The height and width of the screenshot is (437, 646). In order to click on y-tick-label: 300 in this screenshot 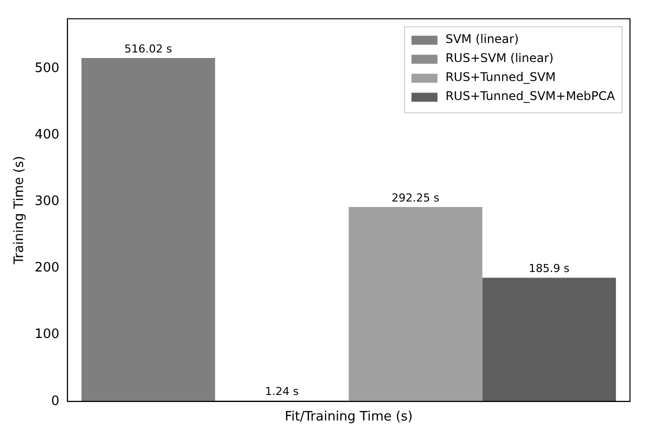, I will do `click(47, 202)`.